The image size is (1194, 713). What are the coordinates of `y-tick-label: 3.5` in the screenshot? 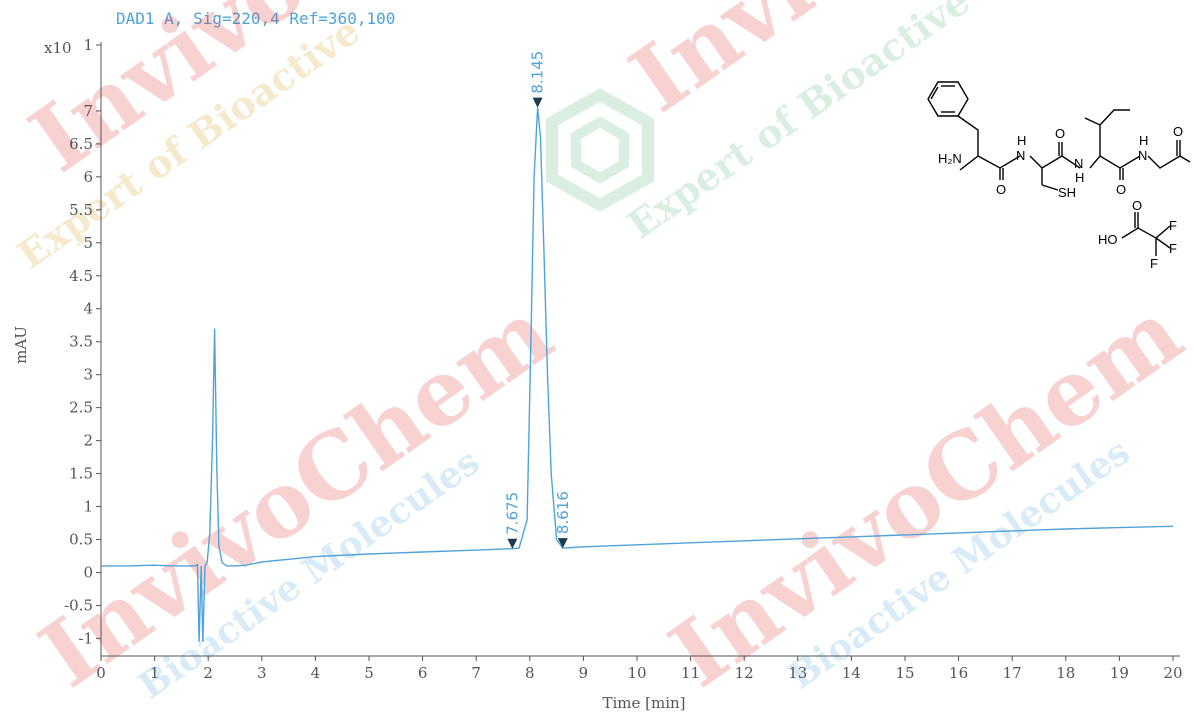 It's located at (81, 342).